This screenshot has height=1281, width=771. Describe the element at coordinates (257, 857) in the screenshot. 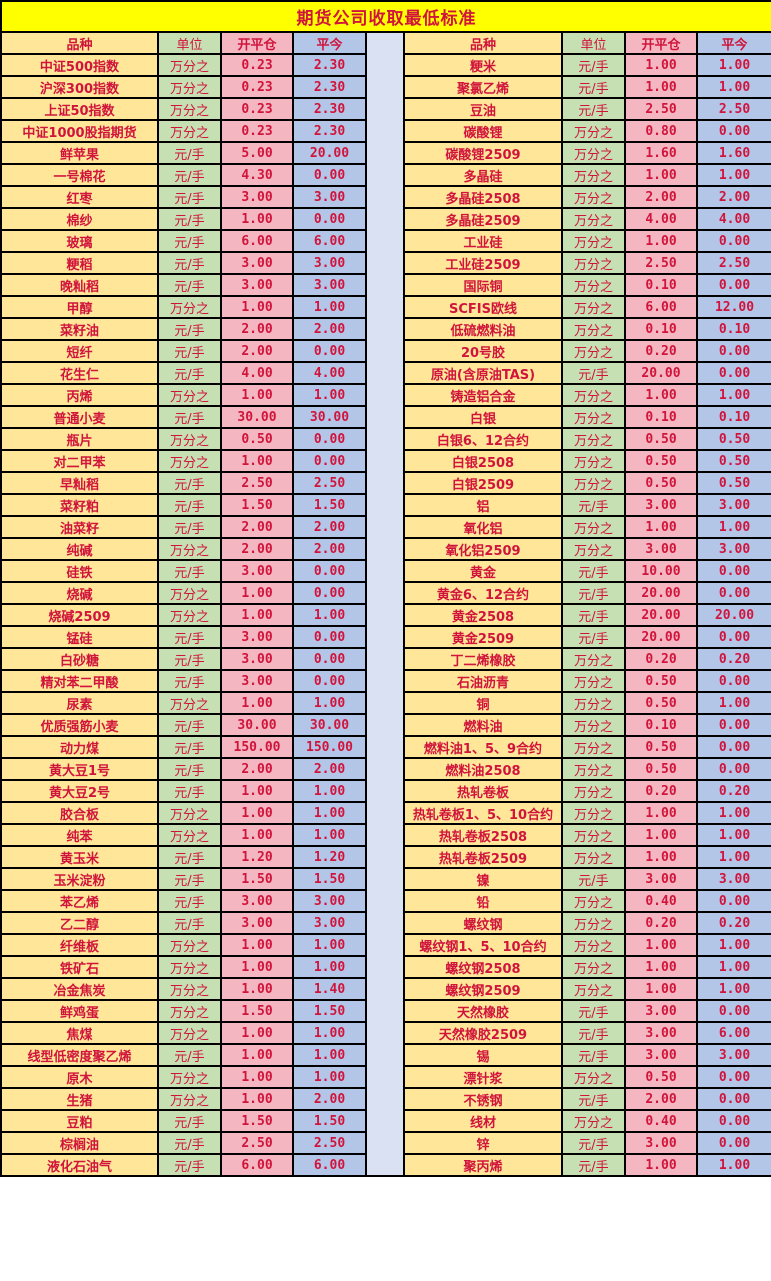

I see `open-close-fee-left: 1.20` at that location.